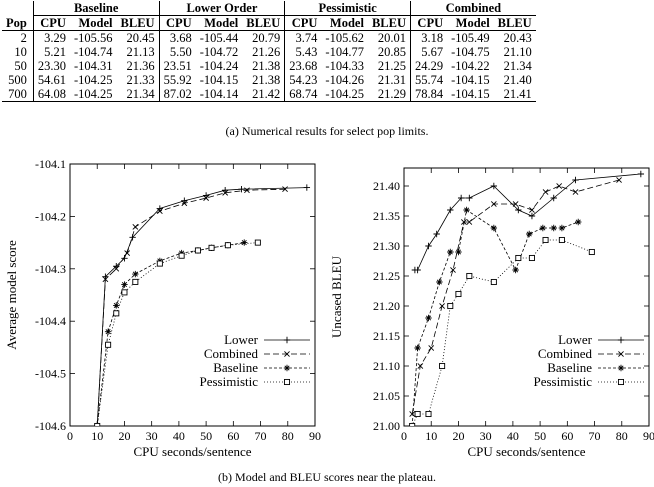  What do you see at coordinates (386, 306) in the screenshot?
I see `y-tick-label: 21.20` at bounding box center [386, 306].